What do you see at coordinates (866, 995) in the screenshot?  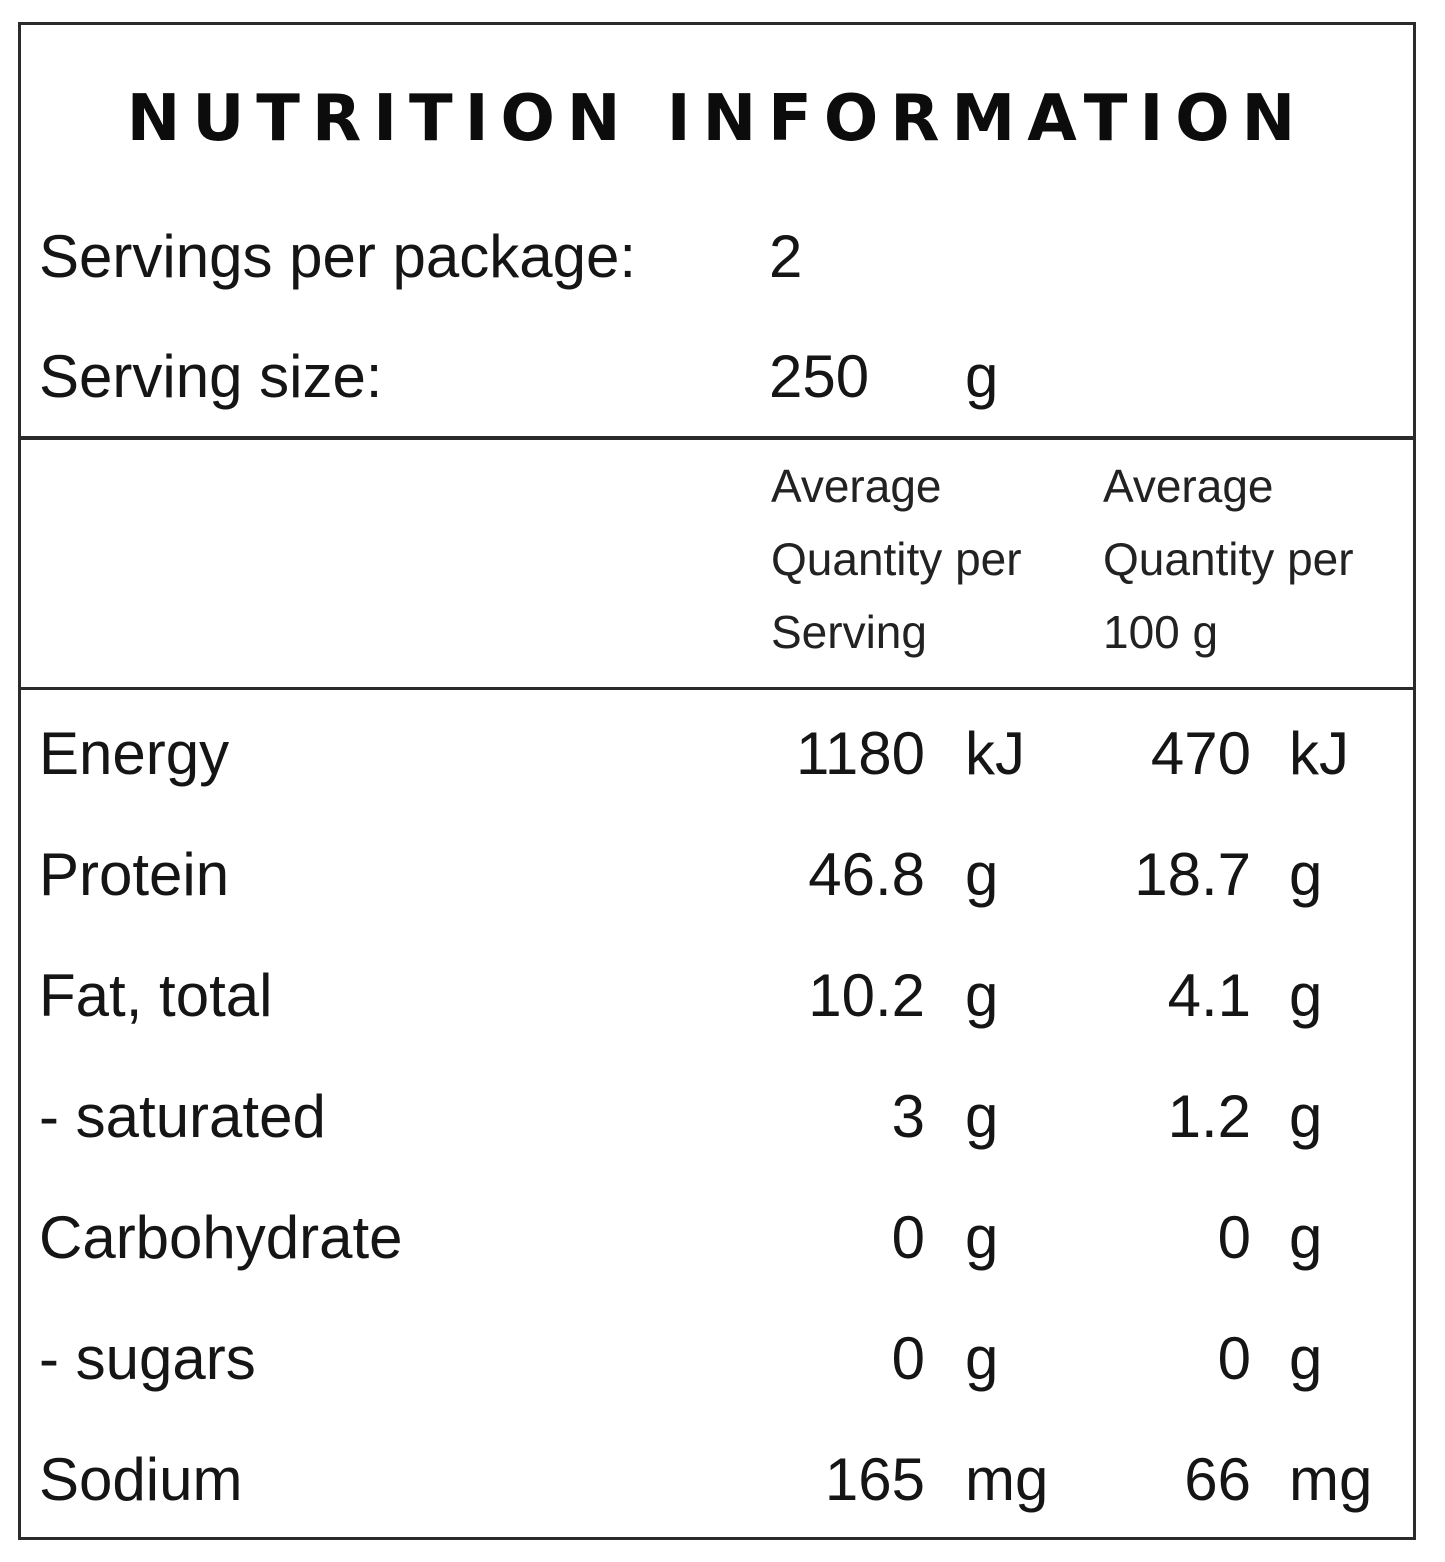 I see `per-serving-value: 10.2` at bounding box center [866, 995].